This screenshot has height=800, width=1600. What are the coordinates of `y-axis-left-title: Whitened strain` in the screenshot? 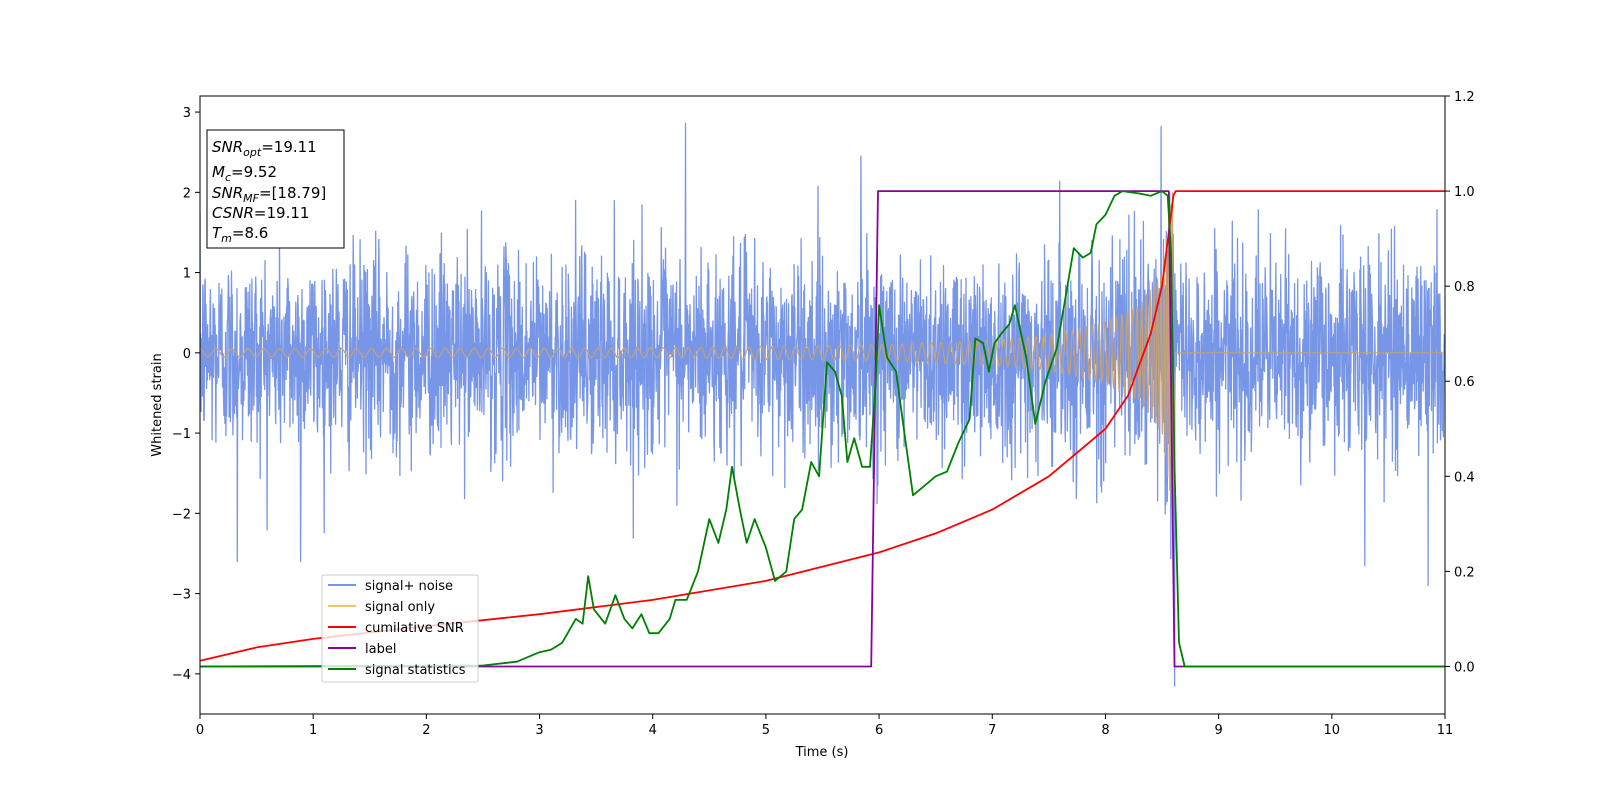 It's located at (157, 404).